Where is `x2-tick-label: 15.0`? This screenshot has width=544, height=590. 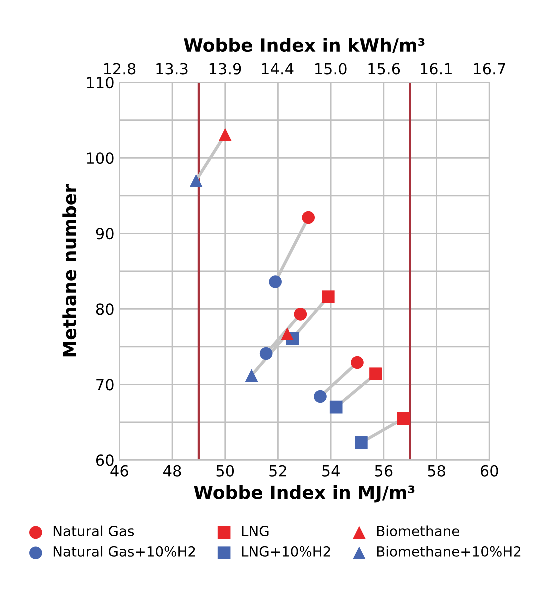
x2-tick-label: 15.0 is located at coordinates (331, 69).